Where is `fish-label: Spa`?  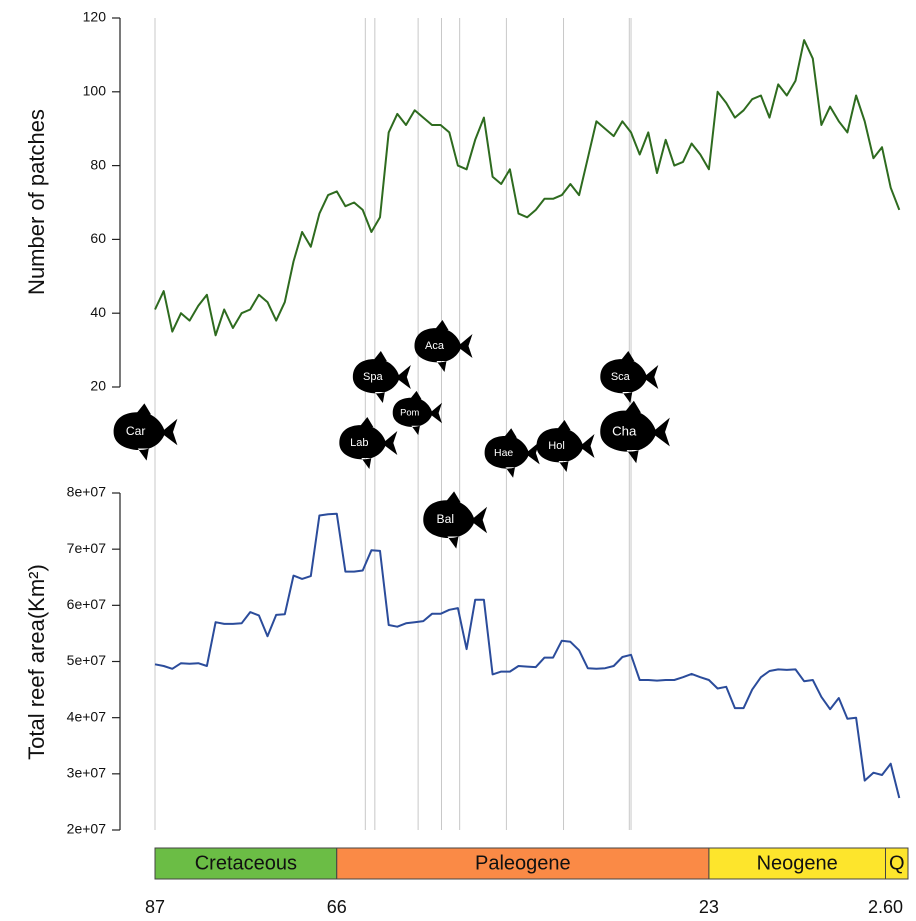 fish-label: Spa is located at coordinates (373, 377).